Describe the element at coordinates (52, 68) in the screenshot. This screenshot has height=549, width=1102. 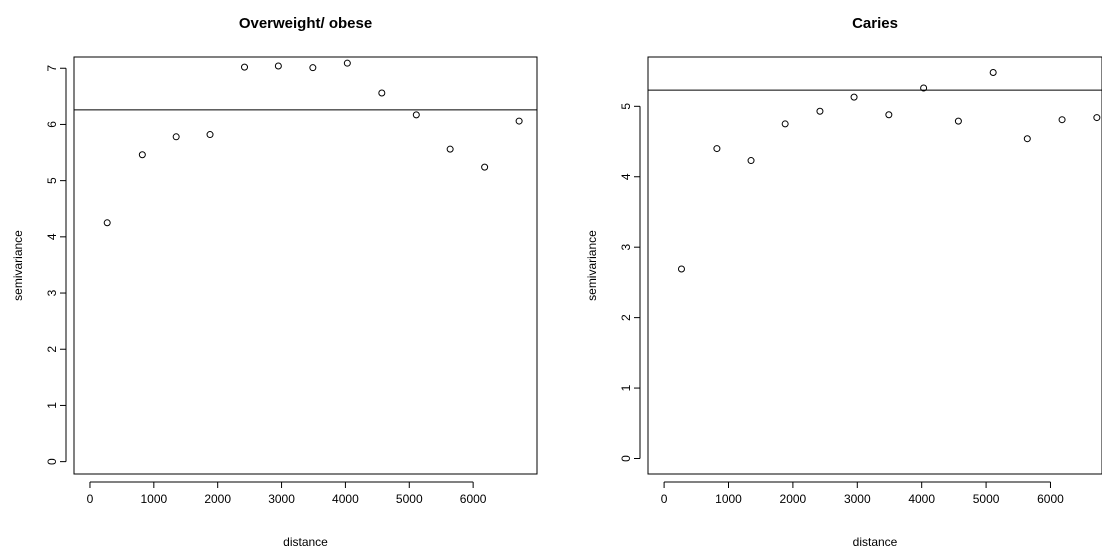
I see `y-tick-label: 7` at that location.